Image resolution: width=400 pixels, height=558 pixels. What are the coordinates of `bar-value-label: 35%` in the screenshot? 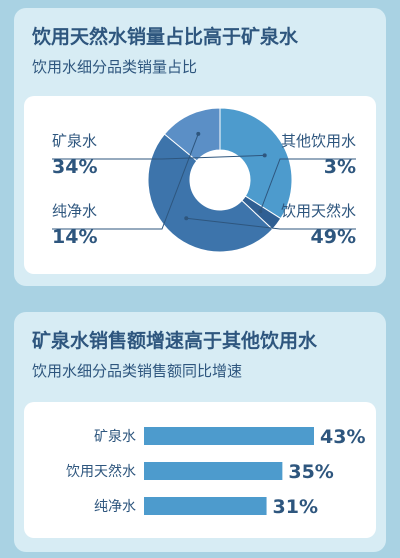 It's located at (310, 472).